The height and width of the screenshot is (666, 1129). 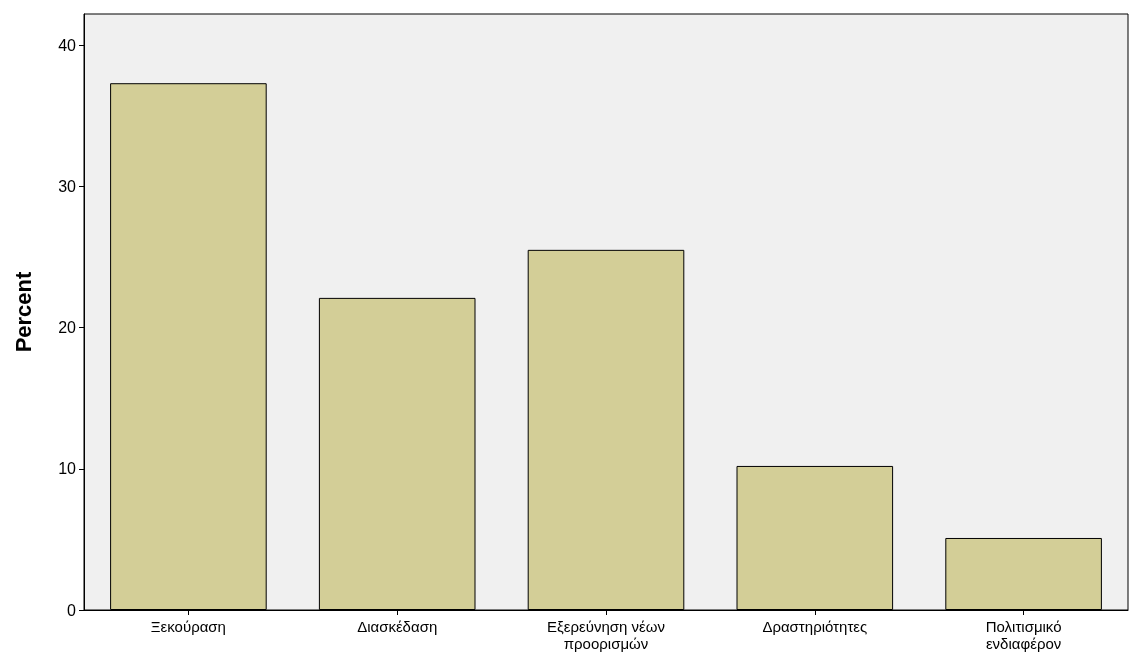 What do you see at coordinates (67, 469) in the screenshot?
I see `y-tick-label: 10` at bounding box center [67, 469].